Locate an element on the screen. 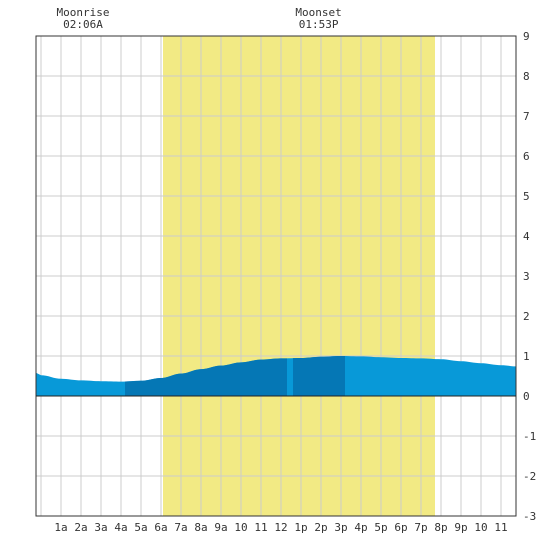 The width and height of the screenshot is (550, 550). x-tick-label: 7p is located at coordinates (420, 527).